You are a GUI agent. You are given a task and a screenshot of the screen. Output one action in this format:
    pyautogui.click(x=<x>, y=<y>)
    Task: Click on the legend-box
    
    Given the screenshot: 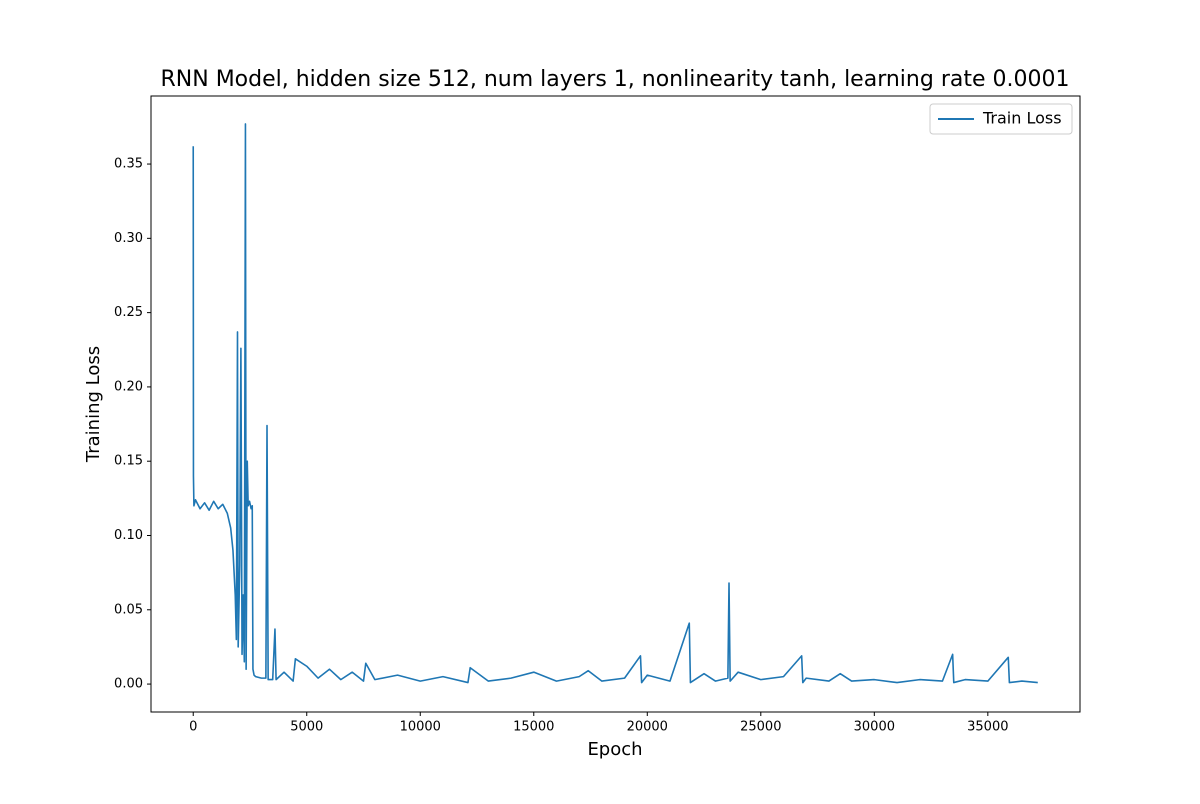 What is the action you would take?
    pyautogui.click(x=1001, y=119)
    